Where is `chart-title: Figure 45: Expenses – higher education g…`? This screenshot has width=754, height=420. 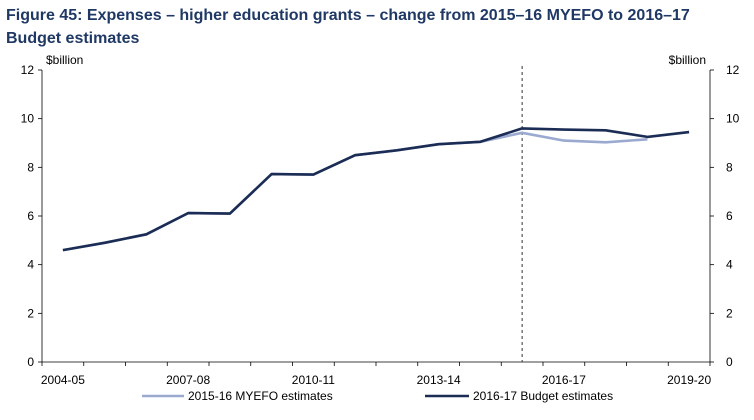 chart-title: Figure 45: Expenses – higher education g… is located at coordinates (348, 27).